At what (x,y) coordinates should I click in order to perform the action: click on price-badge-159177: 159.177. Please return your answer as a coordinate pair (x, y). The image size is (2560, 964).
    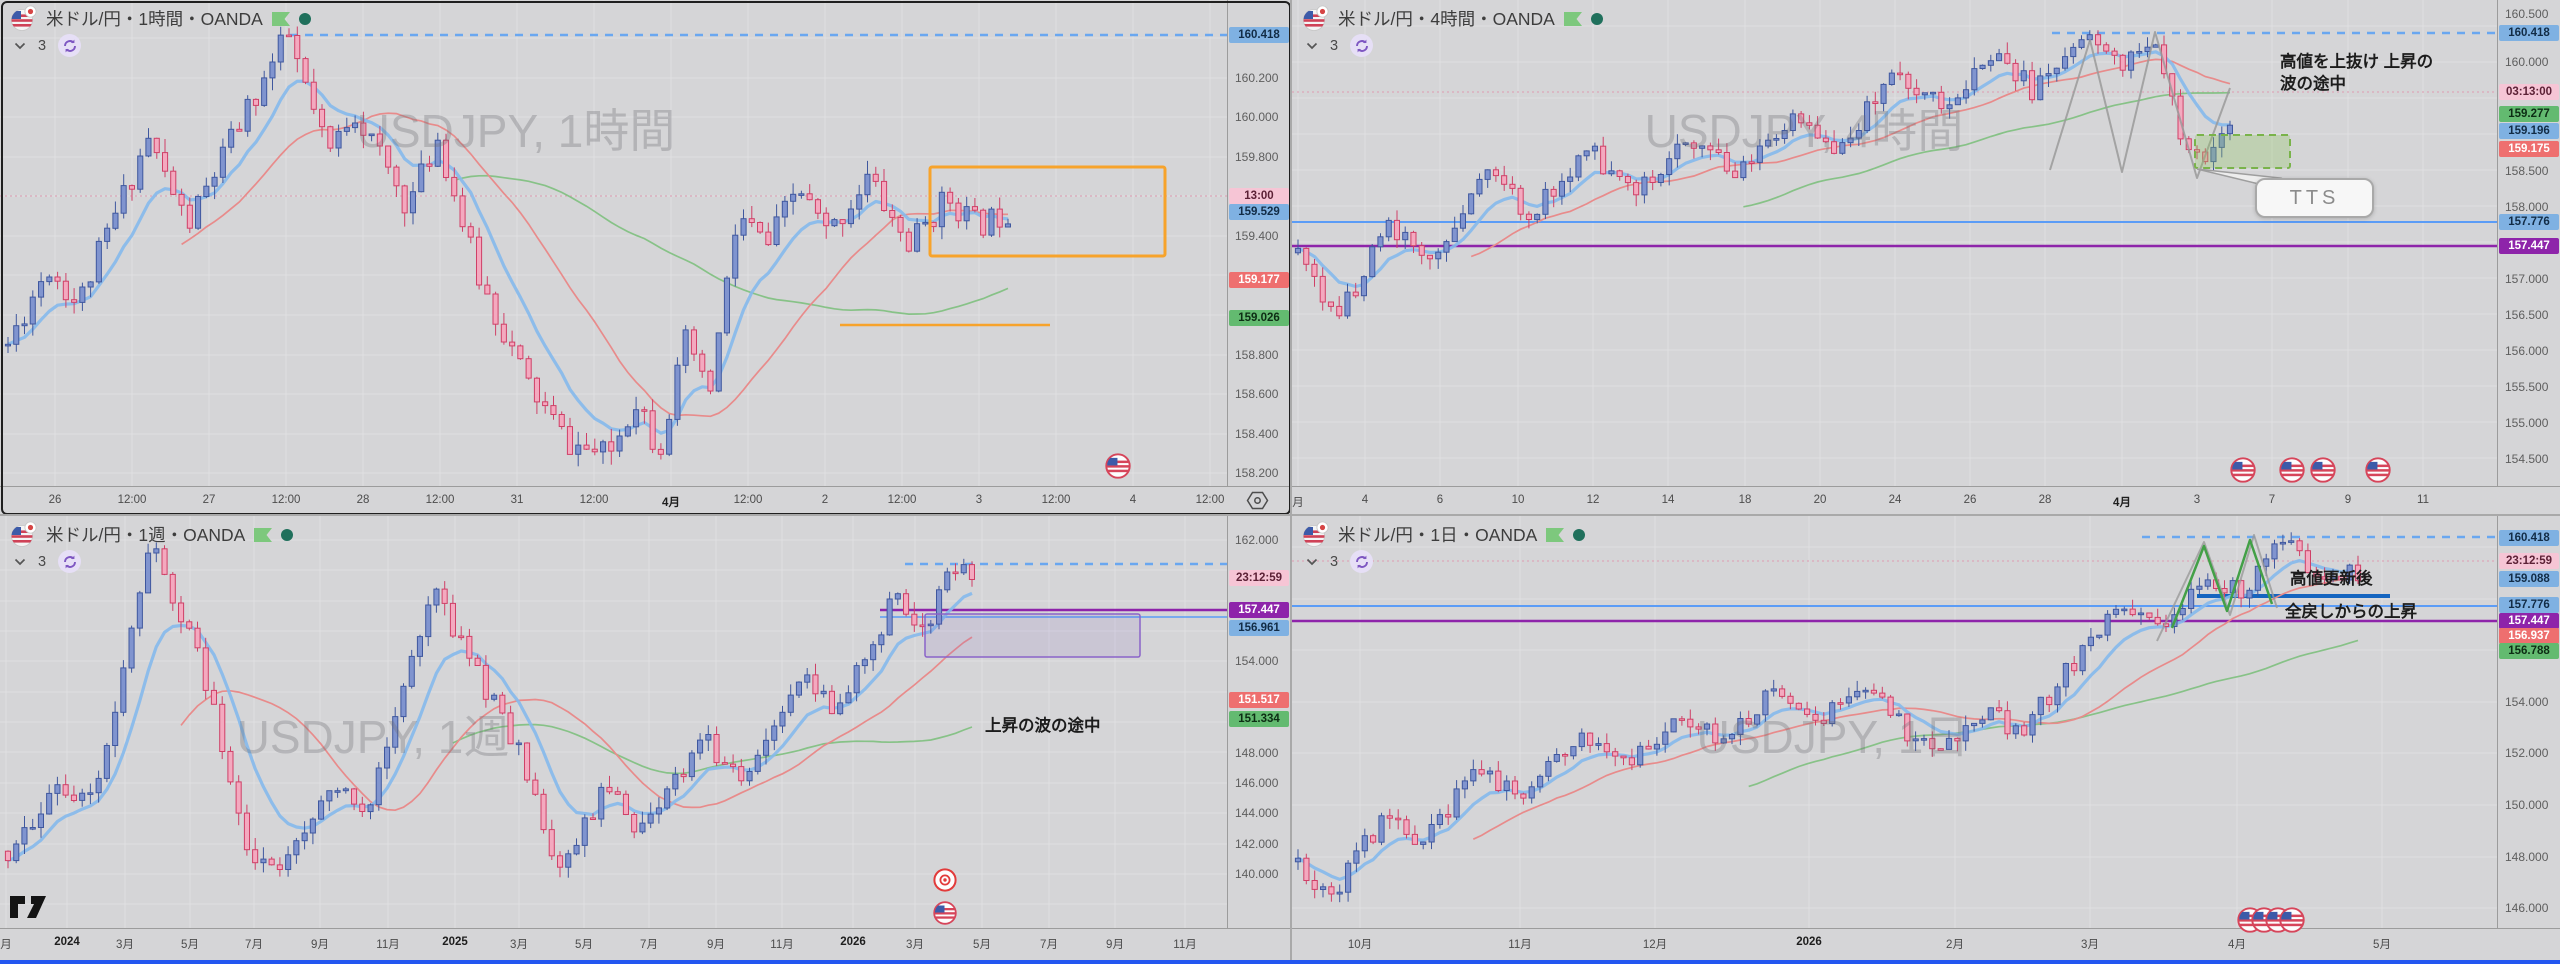
    Looking at the image, I should click on (1259, 280).